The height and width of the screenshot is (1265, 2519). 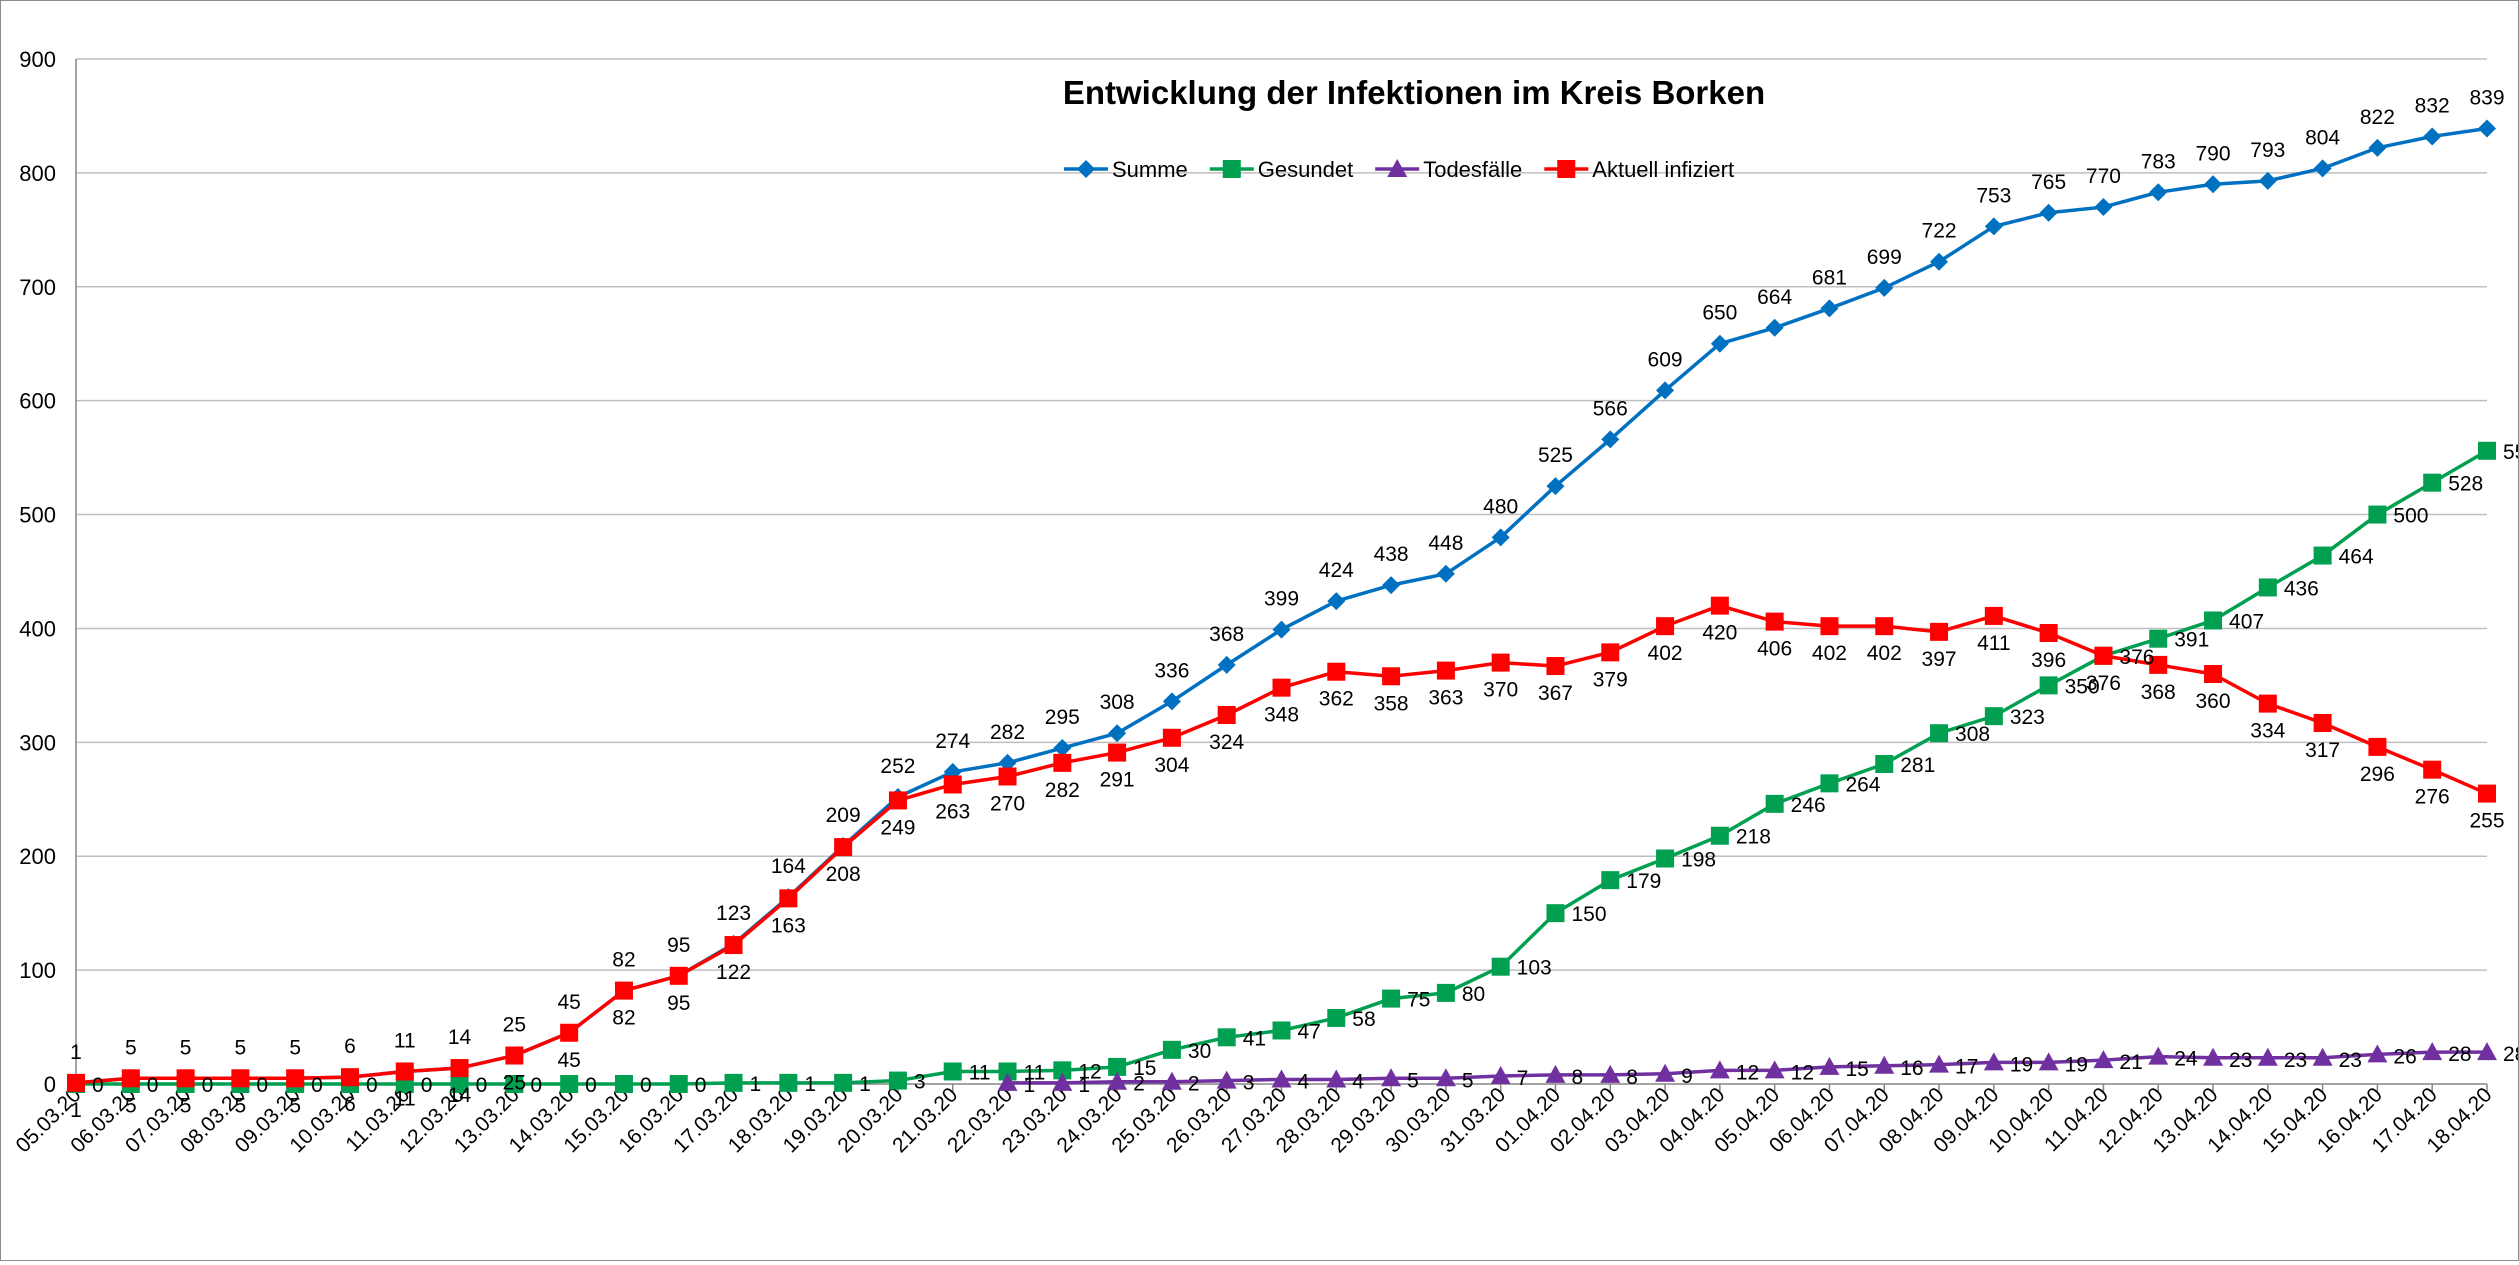 I want to click on data-label: 263, so click(x=952, y=811).